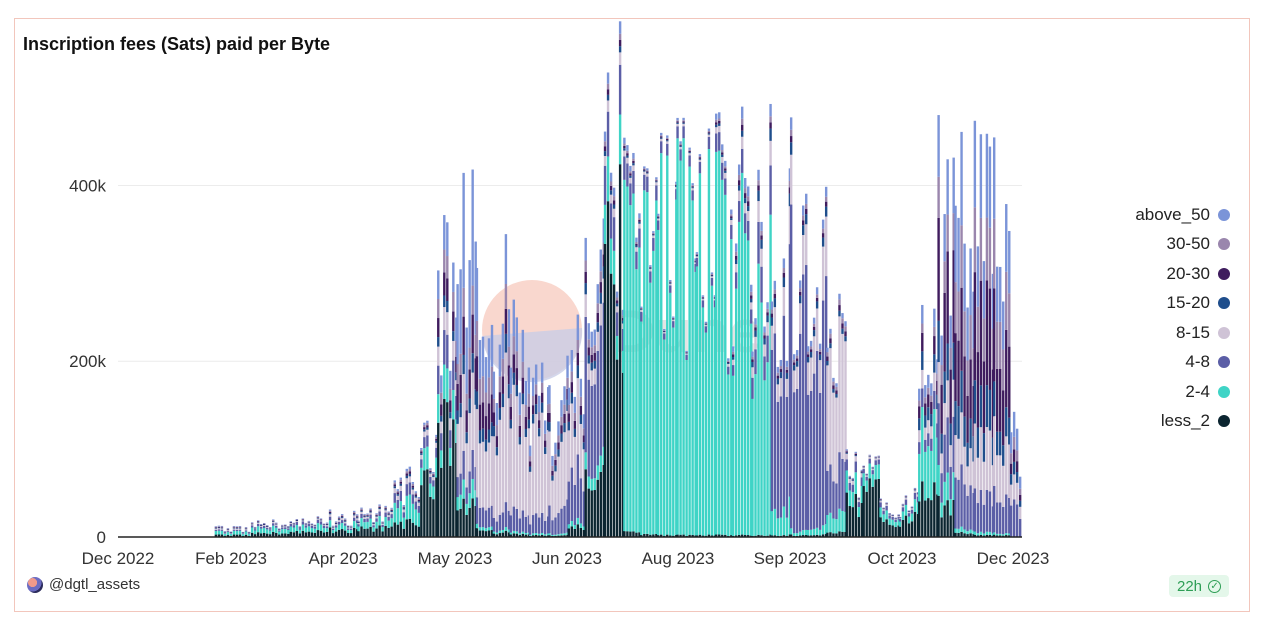 This screenshot has width=1276, height=634. What do you see at coordinates (1160, 363) in the screenshot?
I see `legend-item: 4-8` at bounding box center [1160, 363].